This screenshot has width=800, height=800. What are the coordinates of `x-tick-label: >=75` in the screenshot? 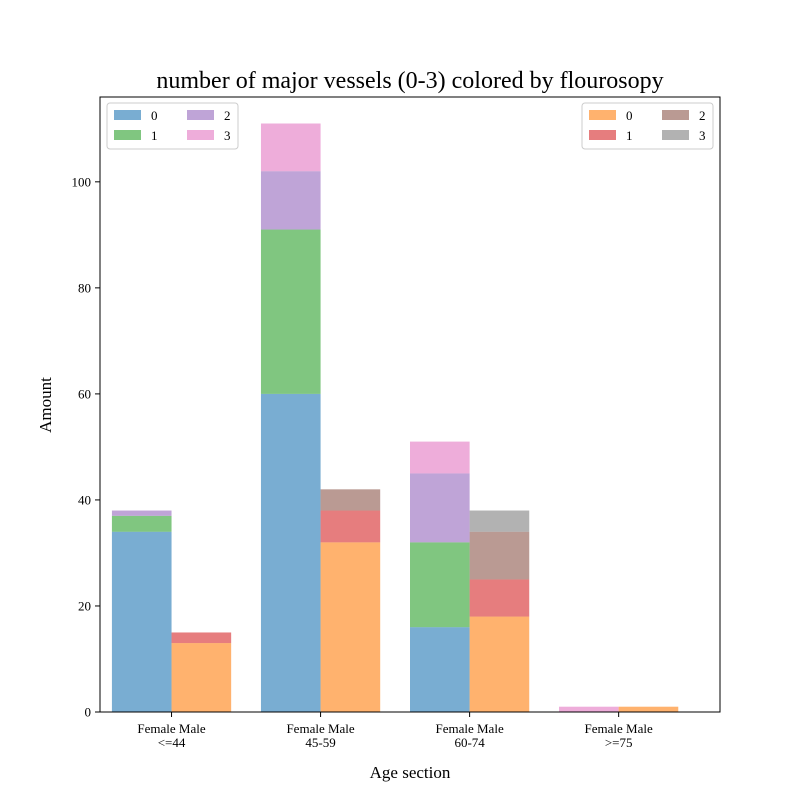 It's located at (619, 742).